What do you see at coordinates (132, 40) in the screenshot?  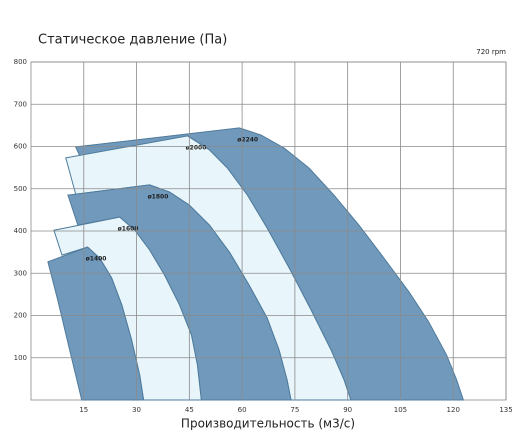 I see `chart-title: Статическое давление (Па)` at bounding box center [132, 40].